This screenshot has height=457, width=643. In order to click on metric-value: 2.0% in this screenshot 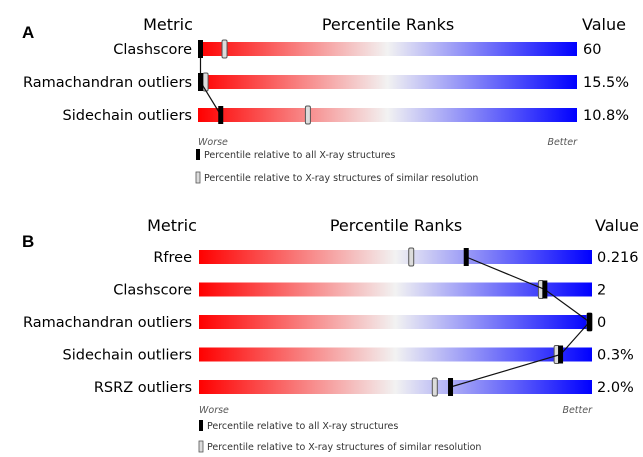, I will do `click(615, 388)`.